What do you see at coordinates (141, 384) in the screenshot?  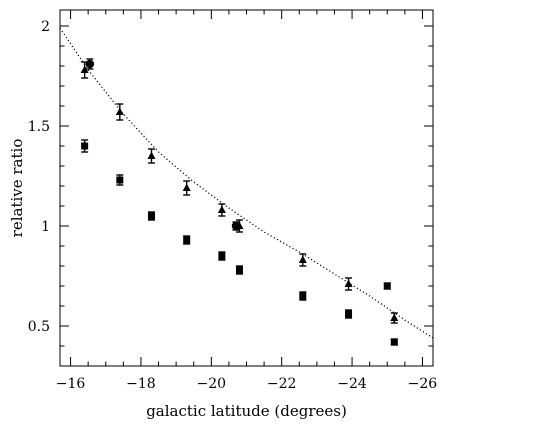 I see `x-tick-label: −18` at bounding box center [141, 384].